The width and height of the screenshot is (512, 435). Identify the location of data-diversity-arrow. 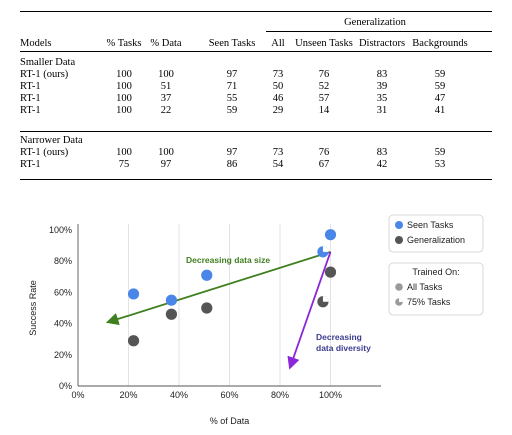
(309, 310).